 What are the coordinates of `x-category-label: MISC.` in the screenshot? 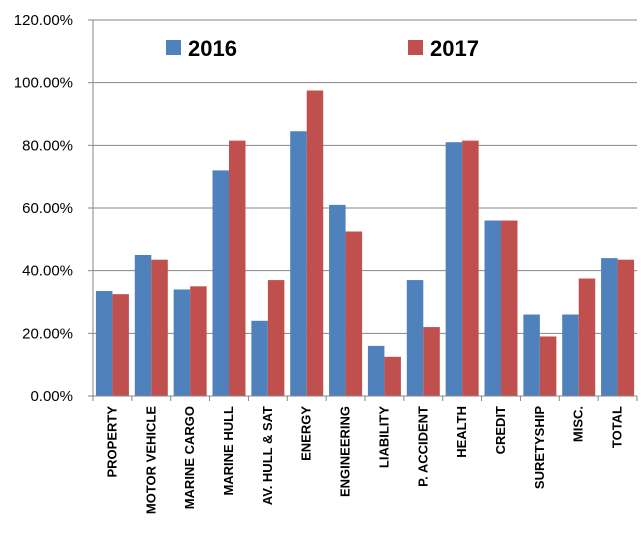 It's located at (578, 424).